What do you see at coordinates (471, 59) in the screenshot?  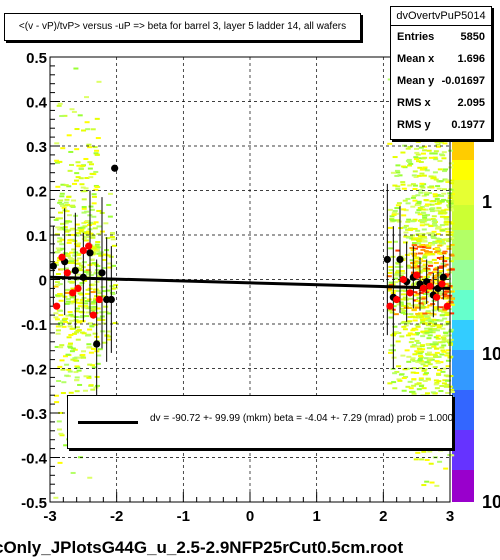 I see `stats-value: 1.696` at bounding box center [471, 59].